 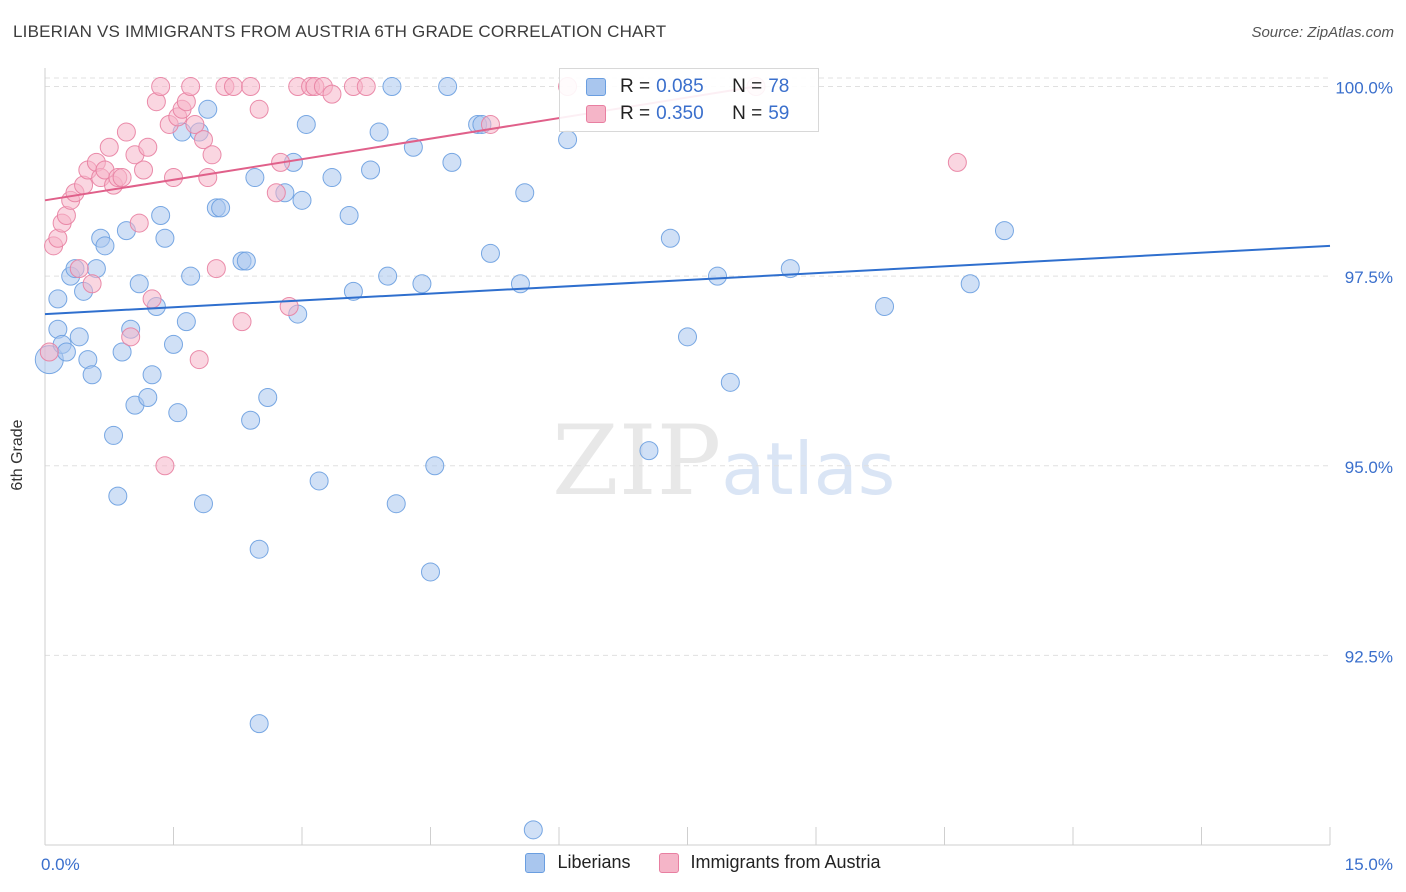 What do you see at coordinates (1369, 864) in the screenshot?
I see `x-tick-label: 15.0%` at bounding box center [1369, 864].